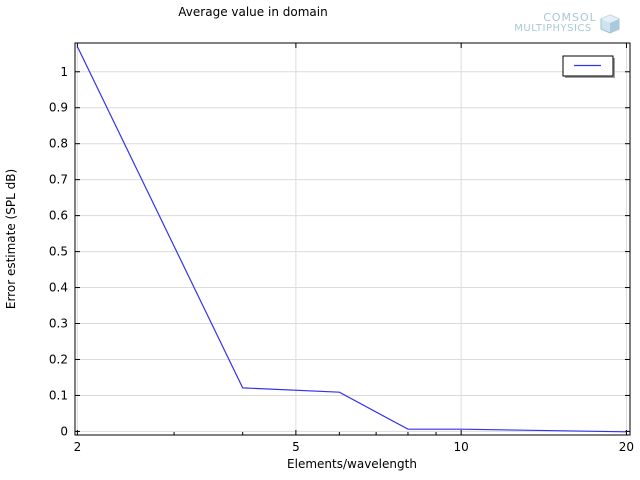 The image size is (640, 480). I want to click on x-tick-label: 2, so click(78, 447).